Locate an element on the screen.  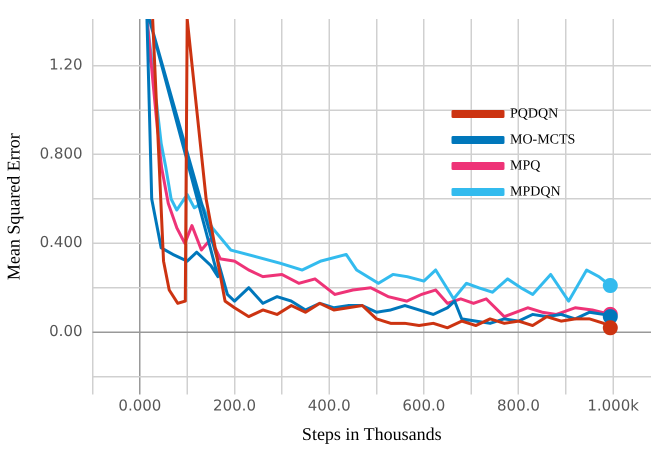
x-axis-title: Steps in Thousands is located at coordinates (372, 434).